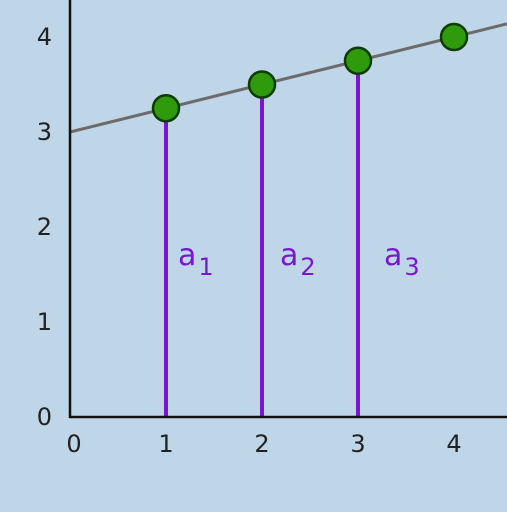 This screenshot has height=512, width=507. What do you see at coordinates (453, 444) in the screenshot?
I see `x-tick-label-4: 4` at bounding box center [453, 444].